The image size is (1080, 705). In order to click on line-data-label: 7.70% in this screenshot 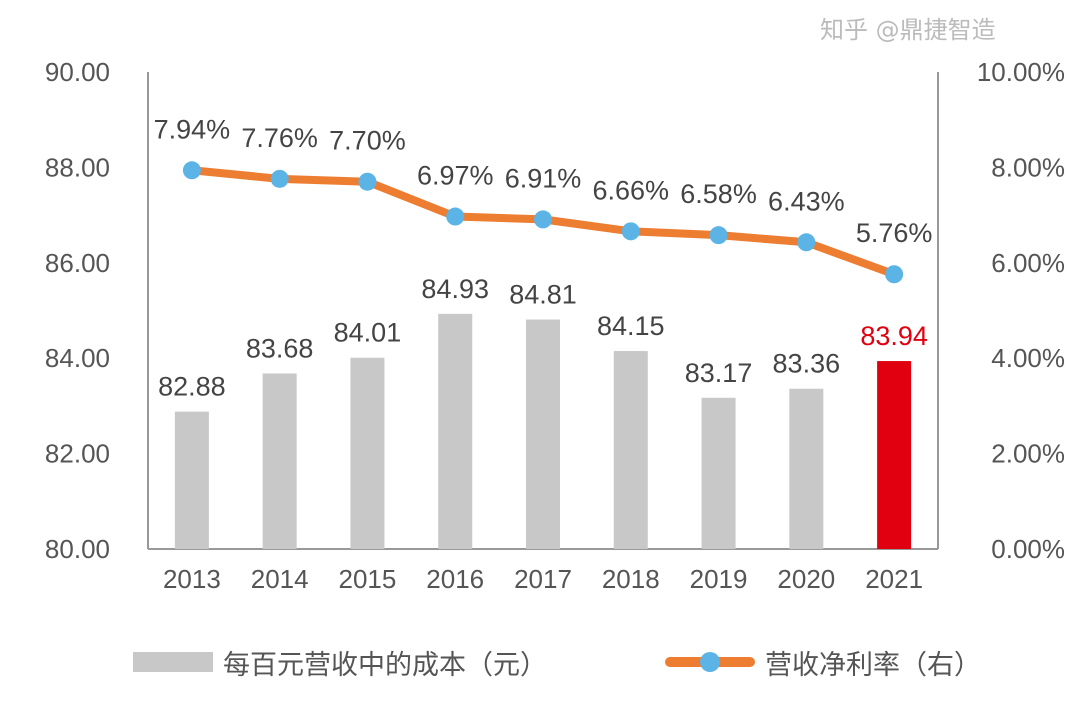, I will do `click(367, 141)`.